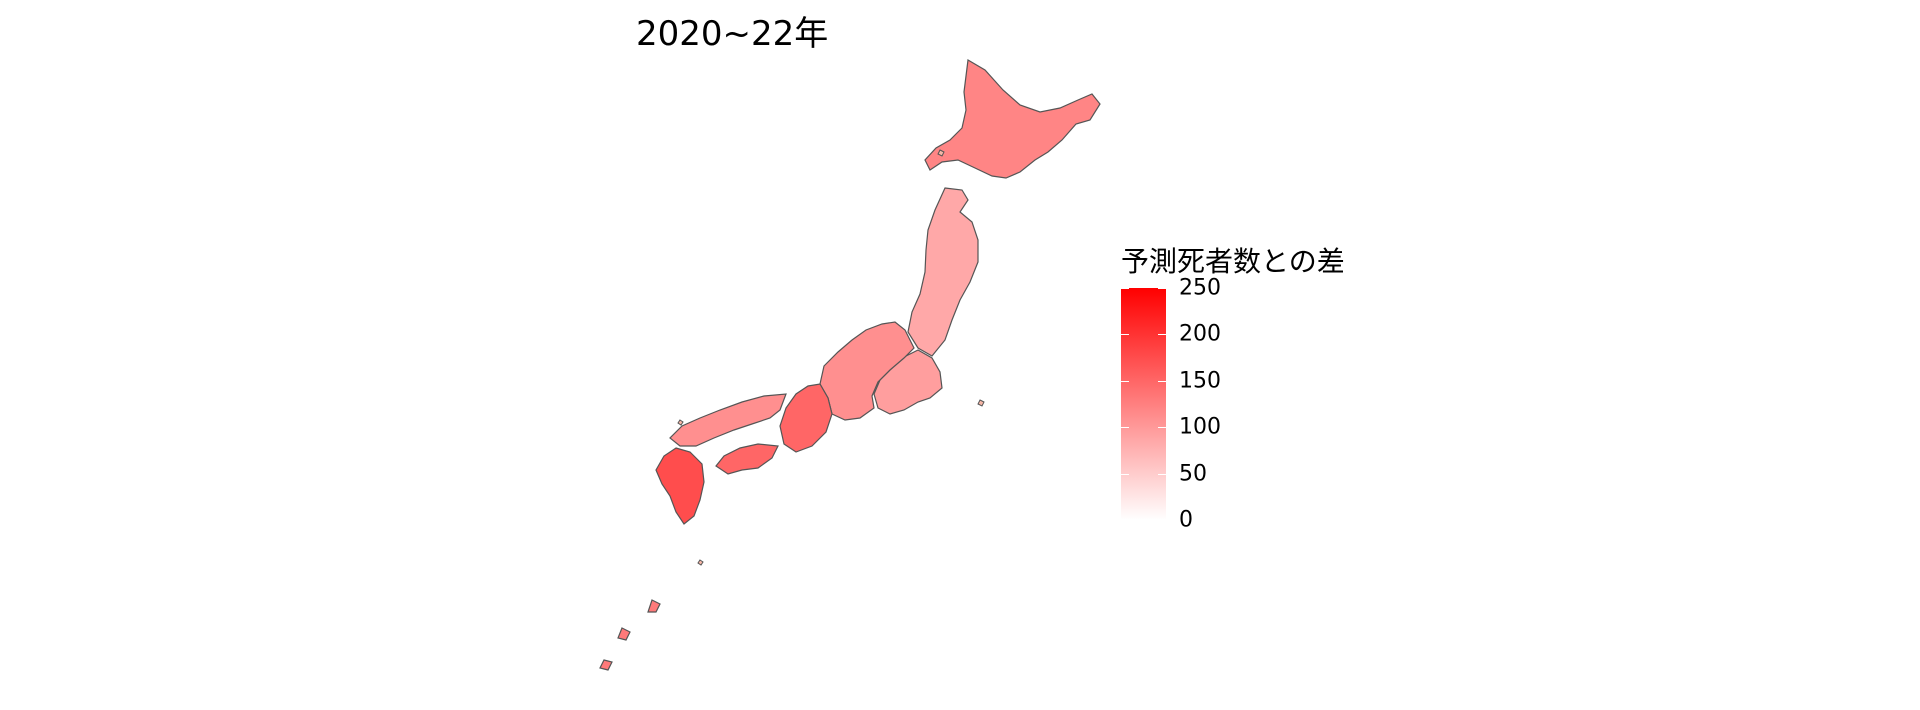  Describe the element at coordinates (943, 272) in the screenshot. I see `region-tohoku` at that location.